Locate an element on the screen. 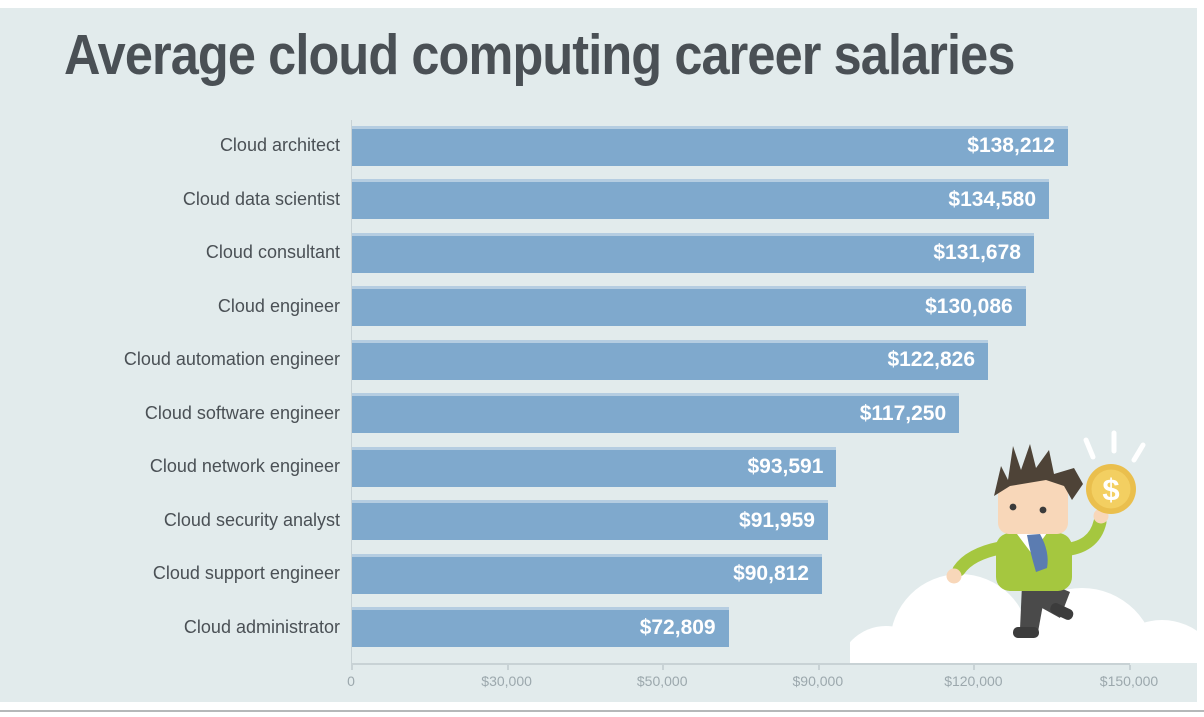  man-on-cloud-illustration: $ is located at coordinates (1023, 546).